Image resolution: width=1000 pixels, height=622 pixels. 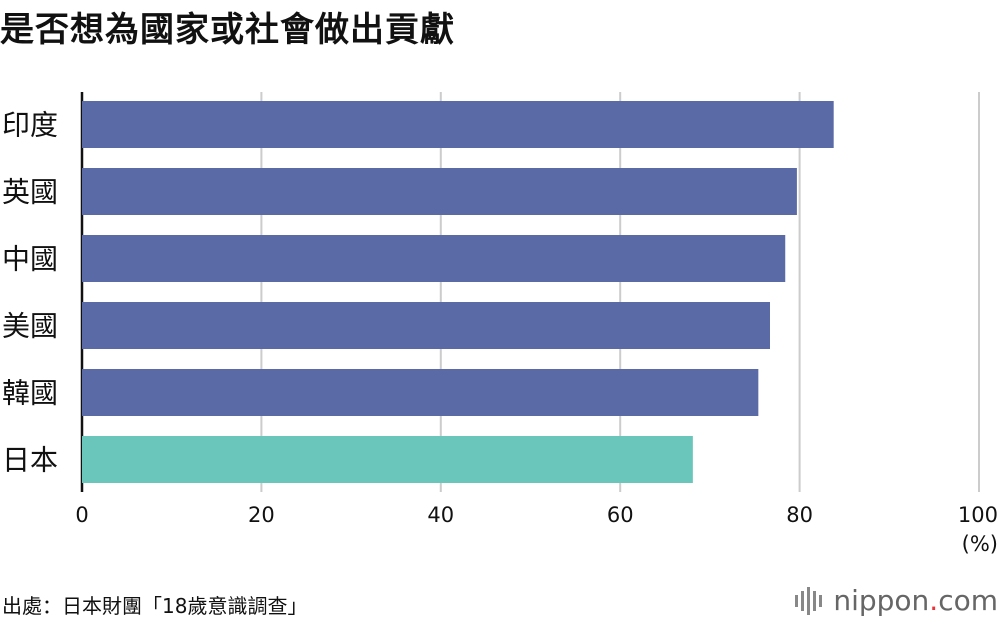 I want to click on x-axis-unit: (%), so click(x=980, y=544).